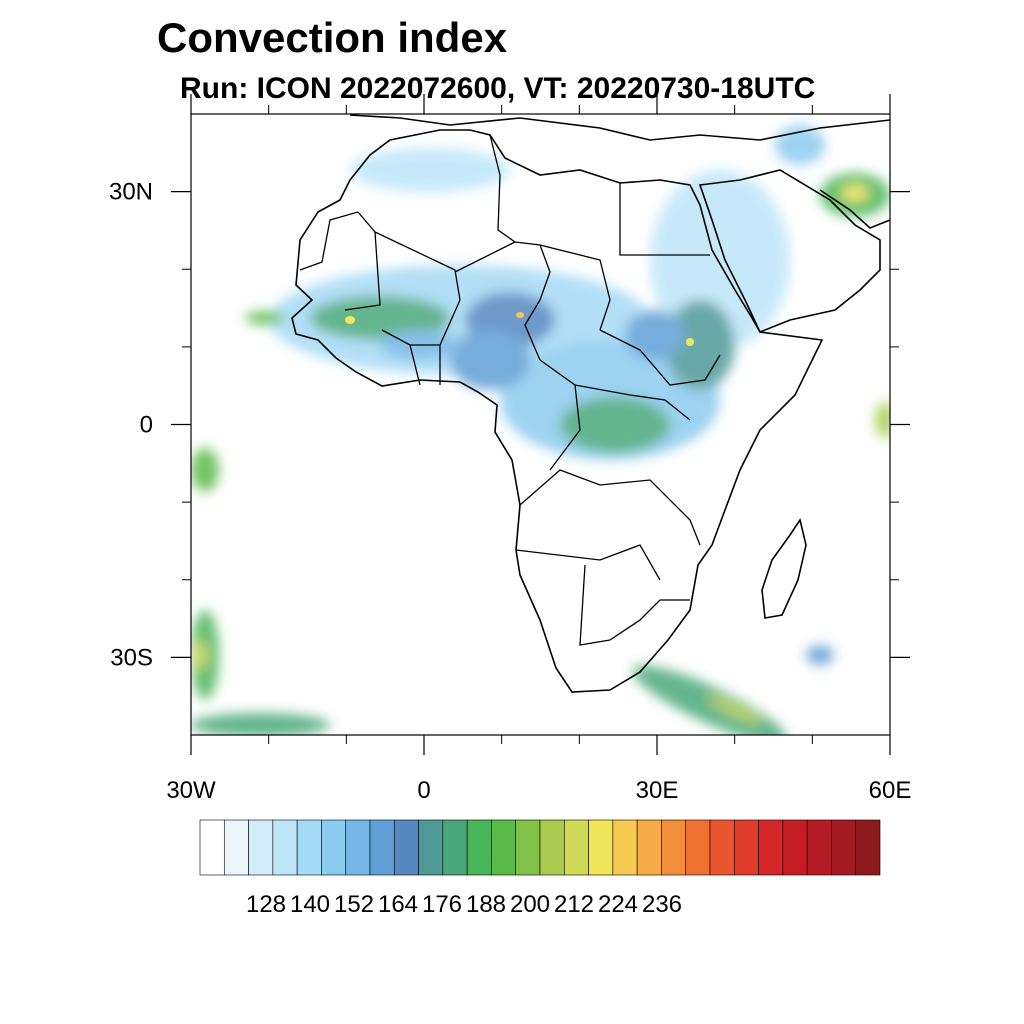 The image size is (1024, 1024). Describe the element at coordinates (890, 790) in the screenshot. I see `x-tick-label: 60E` at that location.